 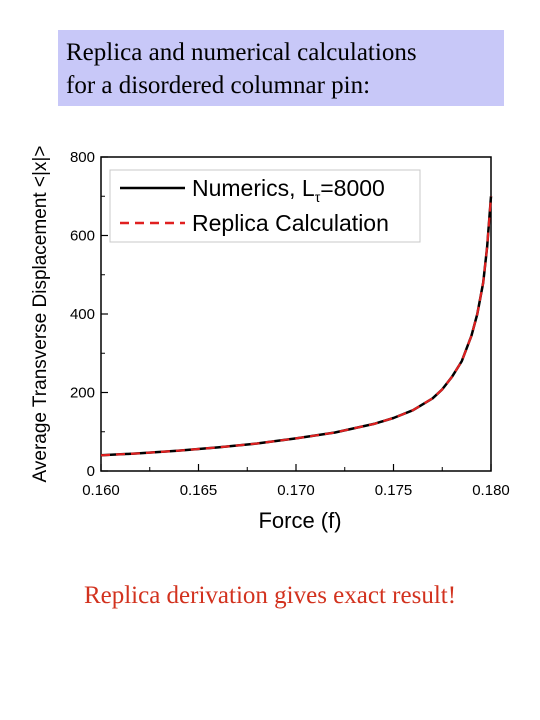 I want to click on legend-label-numerics: Numerics, Lτ=8000, so click(x=288, y=190).